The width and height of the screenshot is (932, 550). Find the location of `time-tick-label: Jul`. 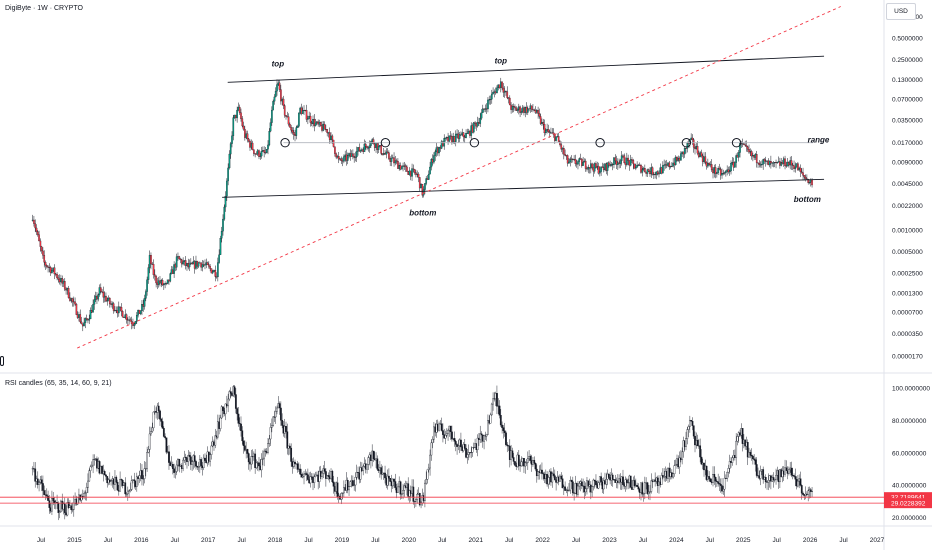

time-tick-label: Jul is located at coordinates (442, 540).